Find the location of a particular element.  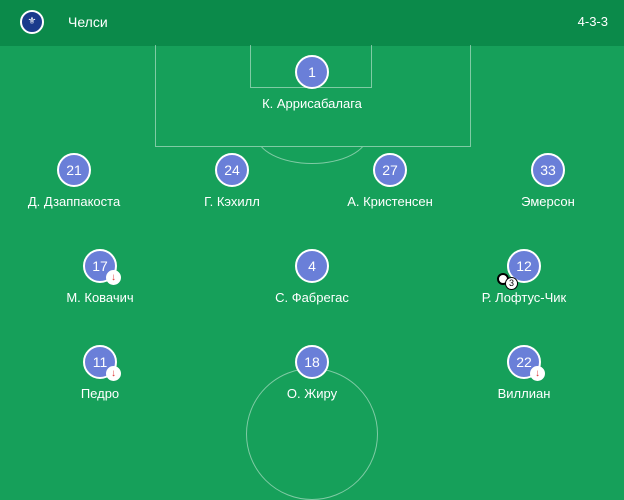

player-number: 12 3 is located at coordinates (519, 269).